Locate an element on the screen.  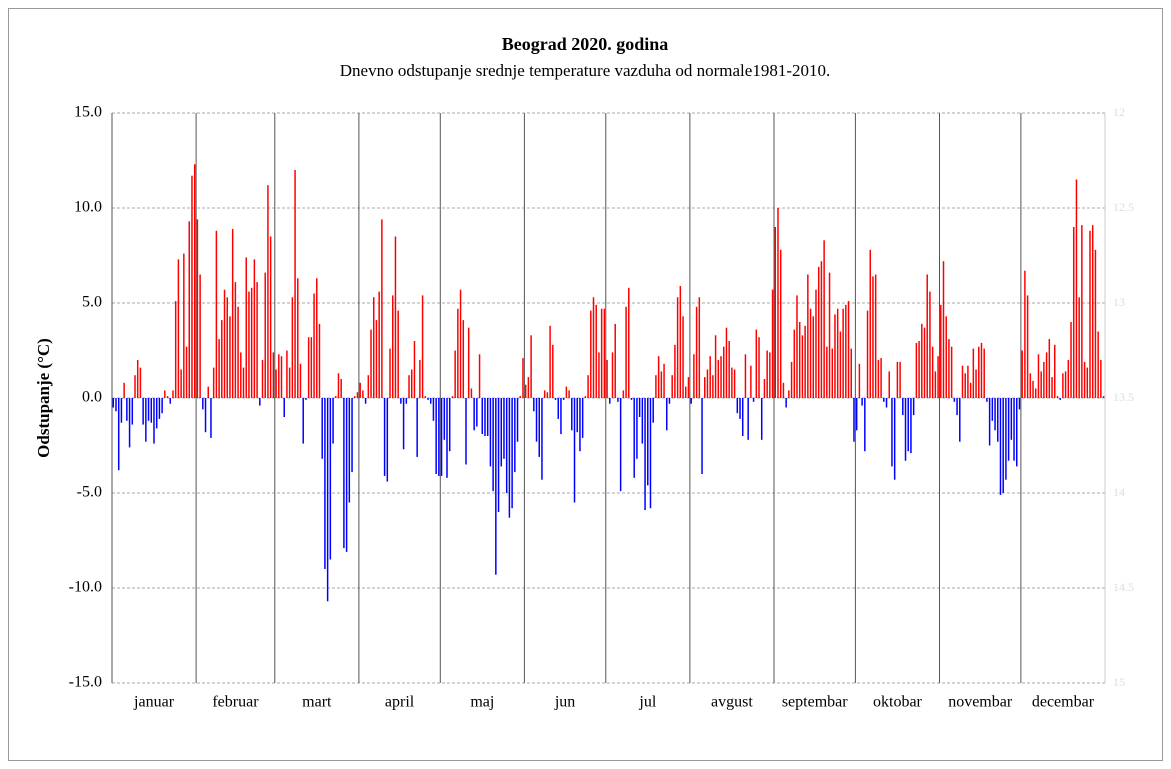
y2-tick-label: 14.5 is located at coordinates (1123, 587).